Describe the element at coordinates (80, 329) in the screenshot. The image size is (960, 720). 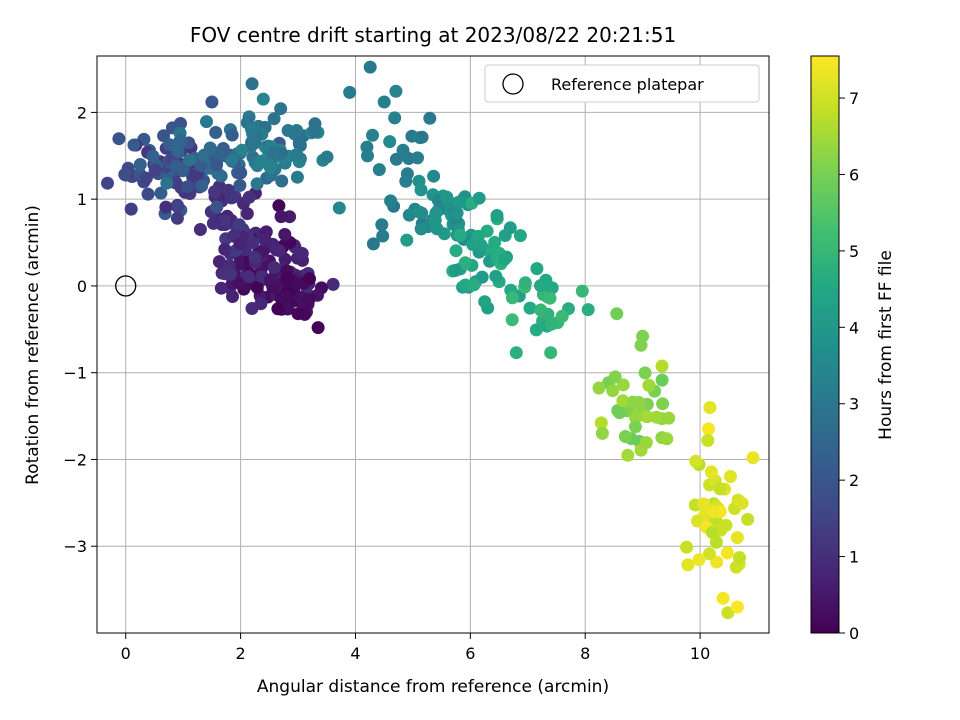
I see `y-ticks: −3 −2 −1 0 1 2` at that location.